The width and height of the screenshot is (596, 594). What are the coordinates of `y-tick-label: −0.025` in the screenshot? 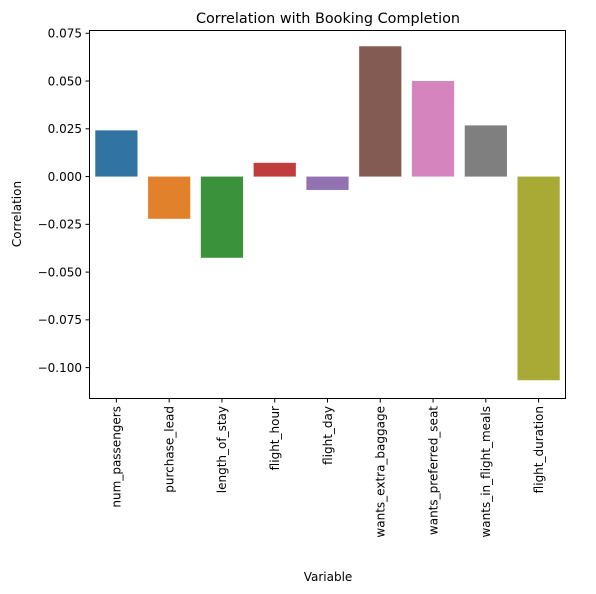 It's located at (60, 225).